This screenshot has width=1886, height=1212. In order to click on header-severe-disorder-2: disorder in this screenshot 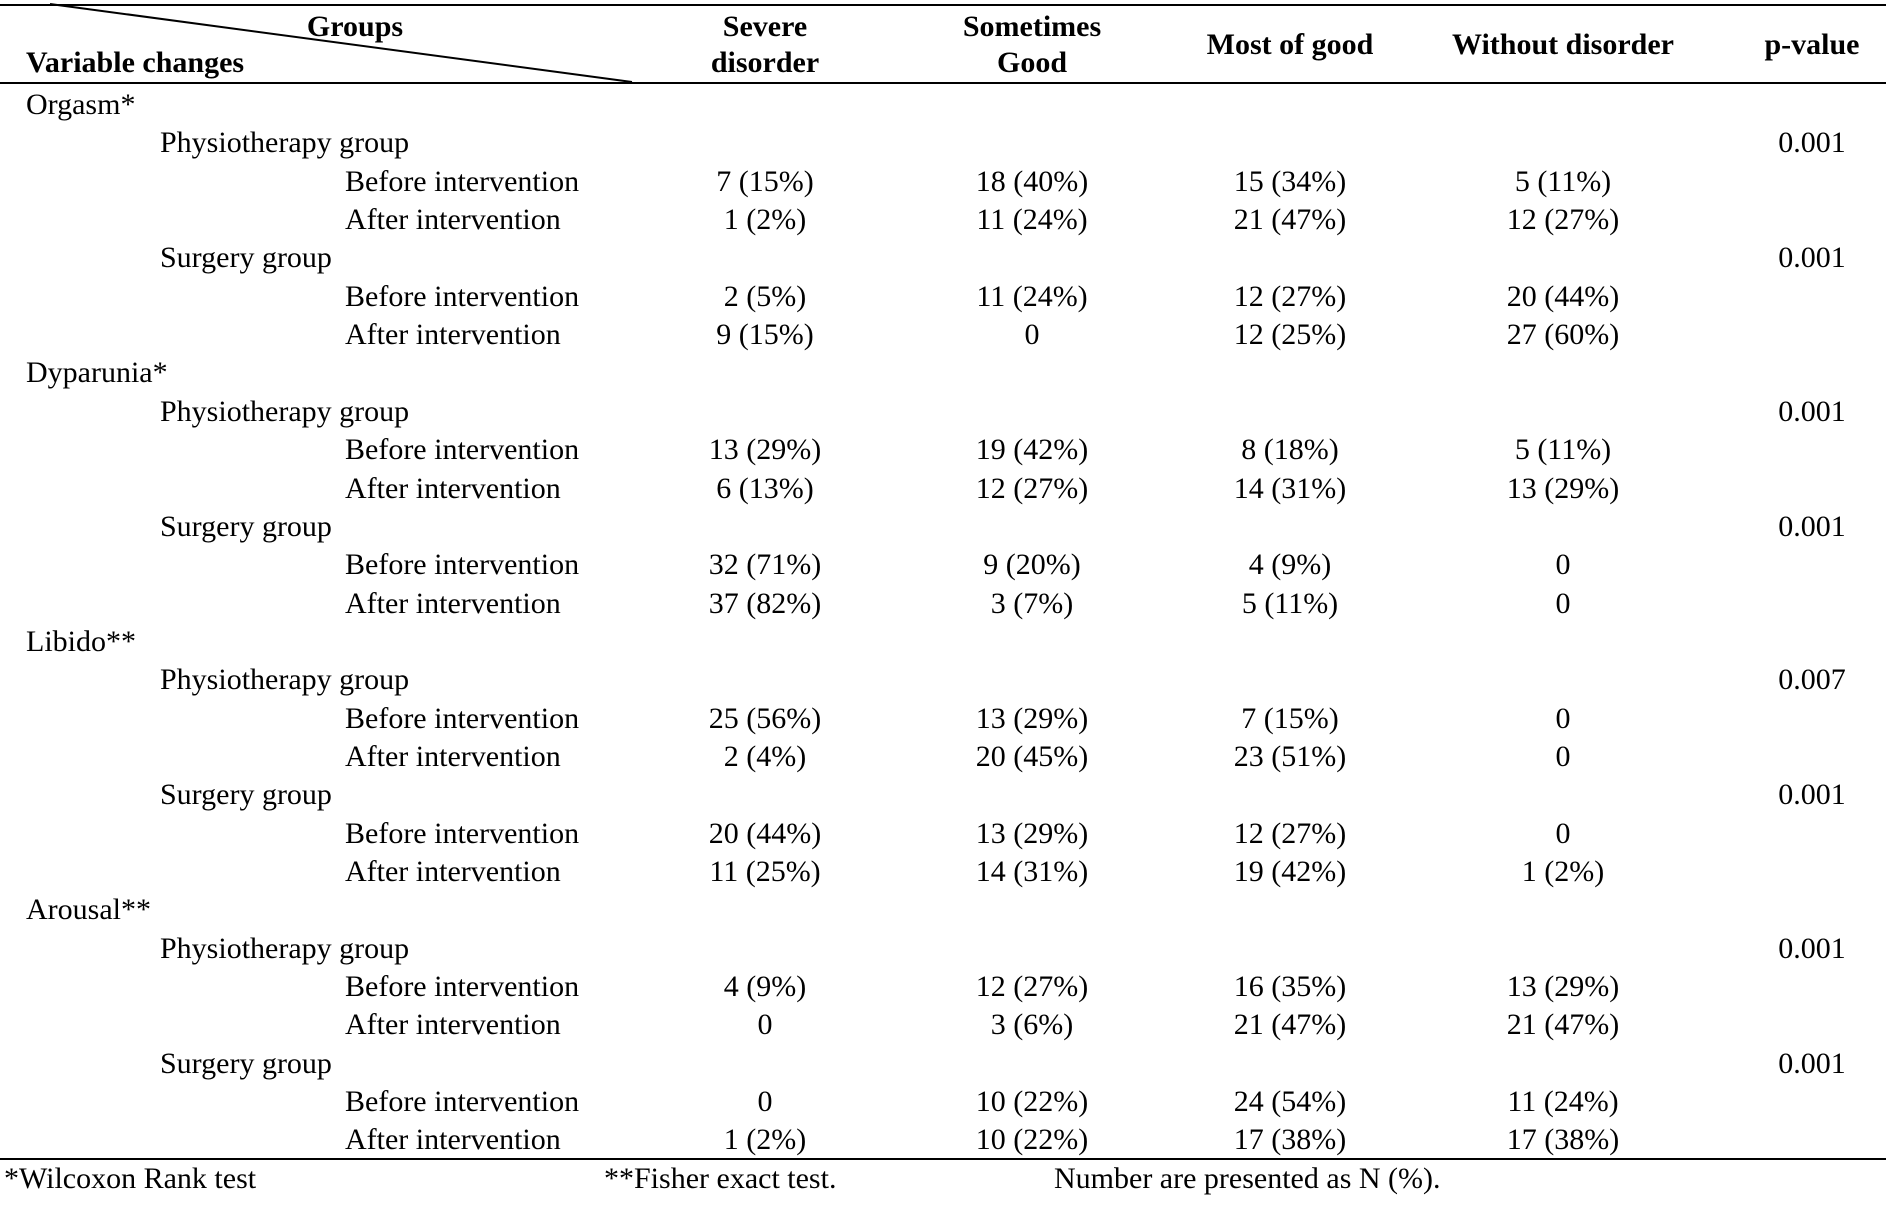, I will do `click(765, 62)`.